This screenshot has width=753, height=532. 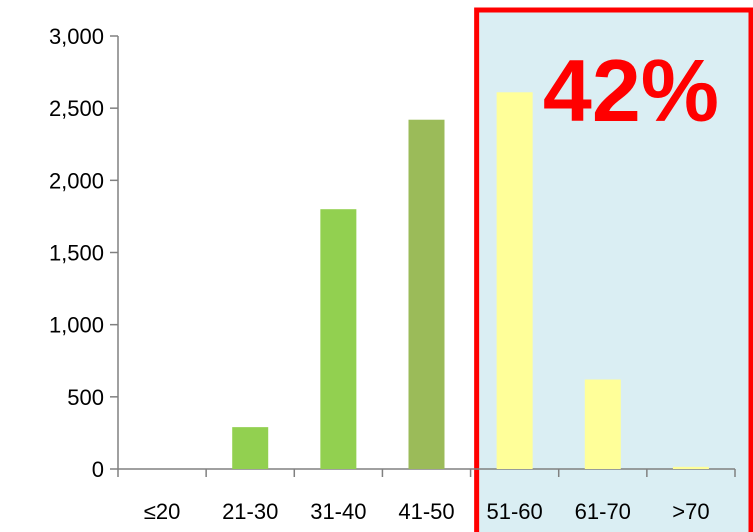 What do you see at coordinates (603, 511) in the screenshot?
I see `x-tick-label: 61-70` at bounding box center [603, 511].